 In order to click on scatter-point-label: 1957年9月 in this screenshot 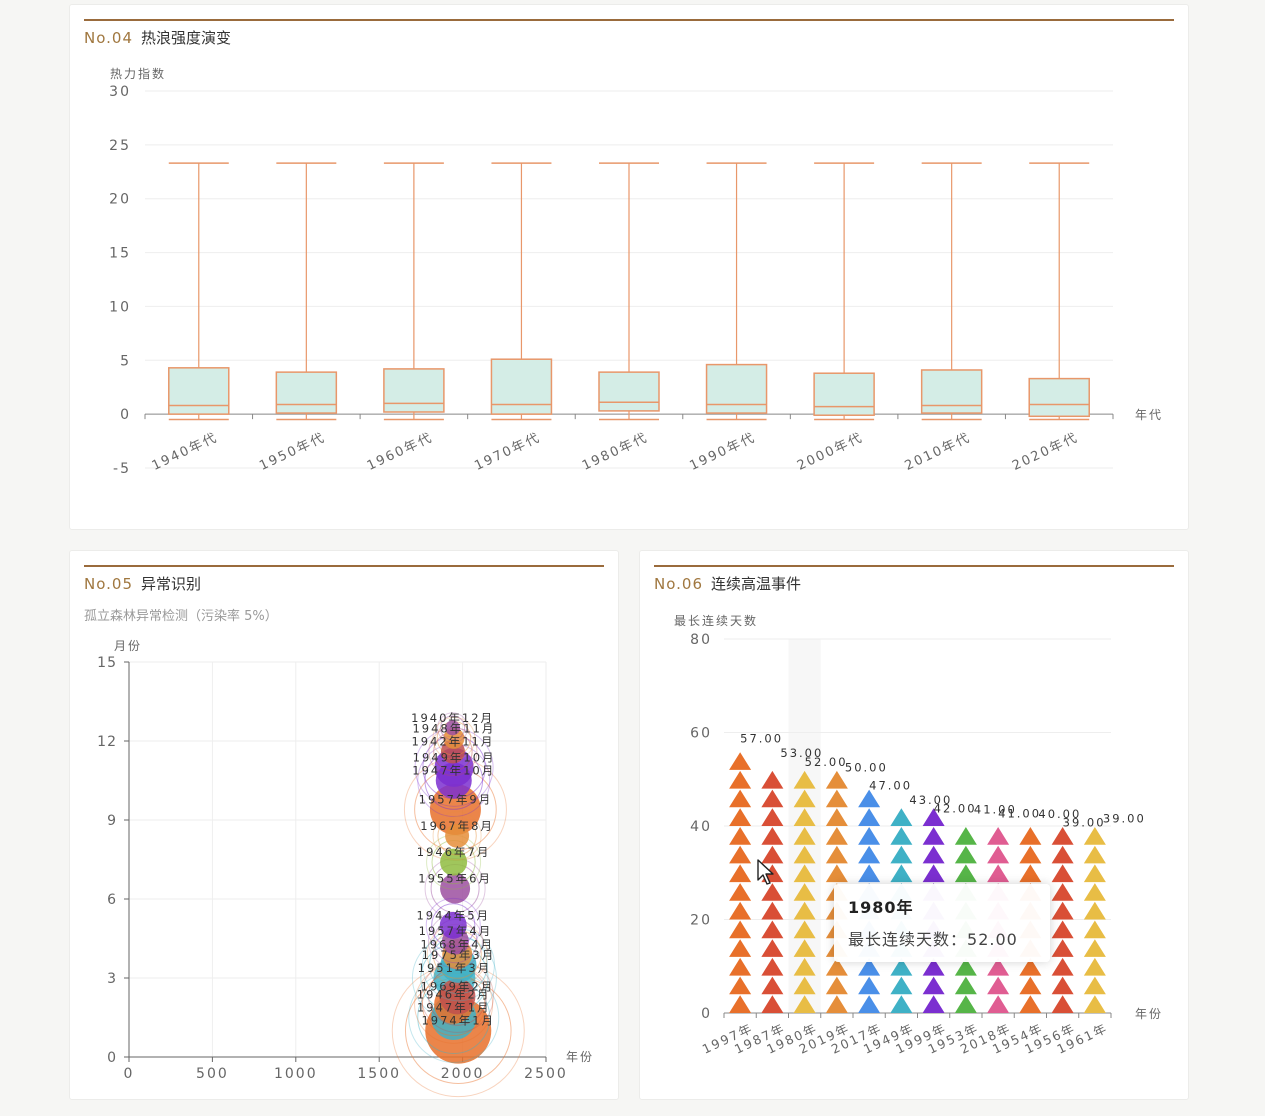, I will do `click(456, 799)`.